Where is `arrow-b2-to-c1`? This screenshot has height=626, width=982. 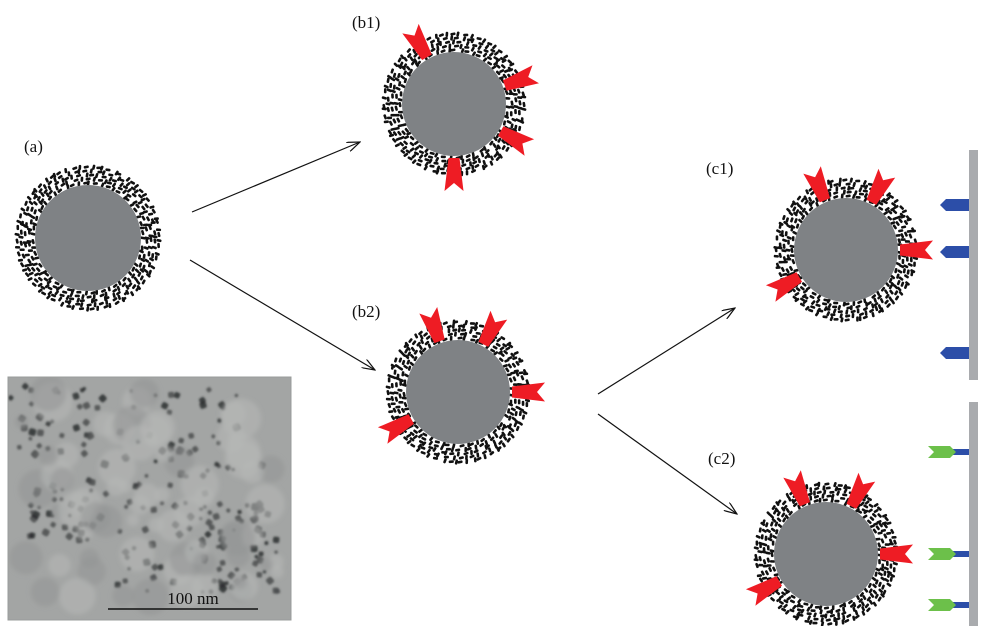 arrow-b2-to-c1 is located at coordinates (666, 351).